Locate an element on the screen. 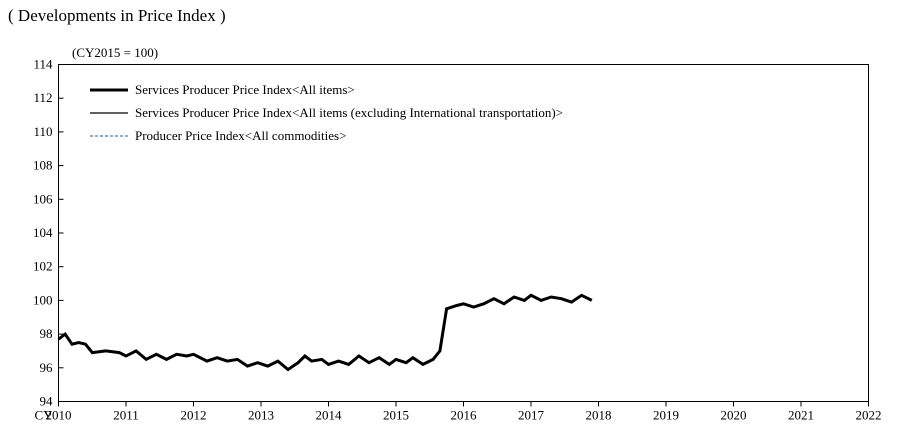  y-tick-label: 108 is located at coordinates (43, 165).